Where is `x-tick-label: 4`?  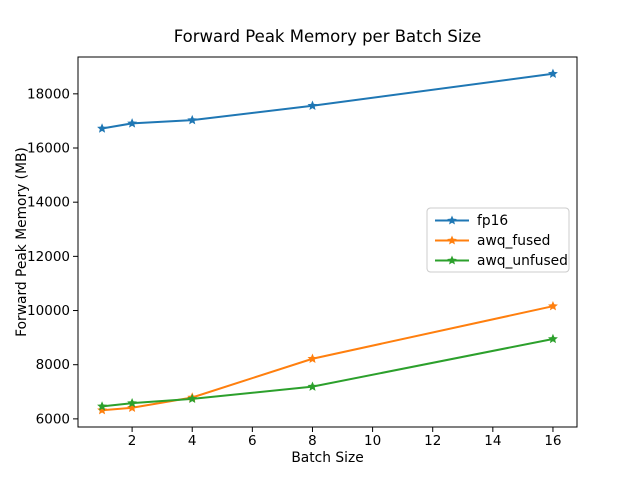 x-tick-label: 4 is located at coordinates (192, 441).